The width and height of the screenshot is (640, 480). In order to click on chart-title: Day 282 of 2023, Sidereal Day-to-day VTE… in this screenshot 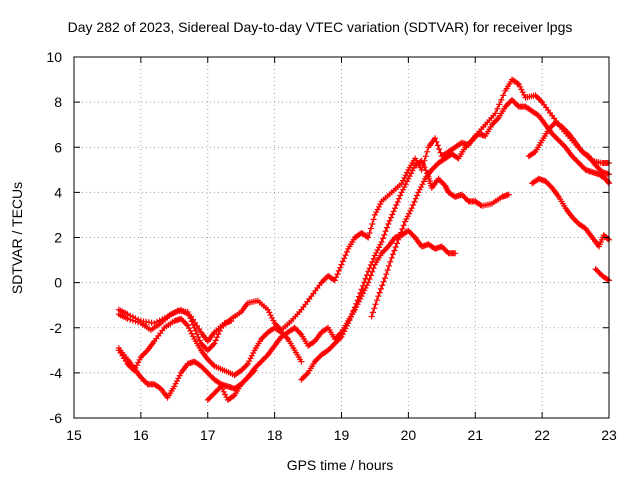, I will do `click(320, 27)`.